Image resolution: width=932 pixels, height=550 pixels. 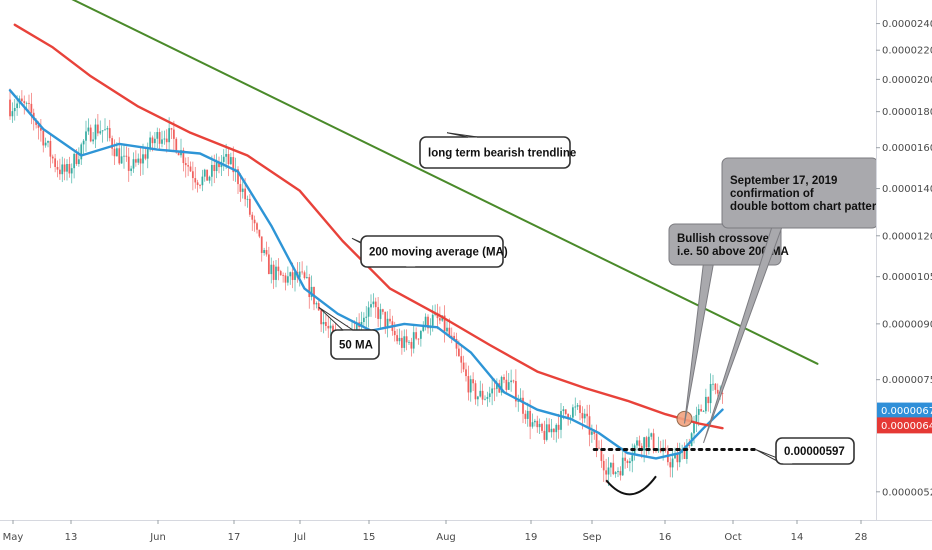 What do you see at coordinates (708, 263) in the screenshot?
I see `callout-join` at bounding box center [708, 263].